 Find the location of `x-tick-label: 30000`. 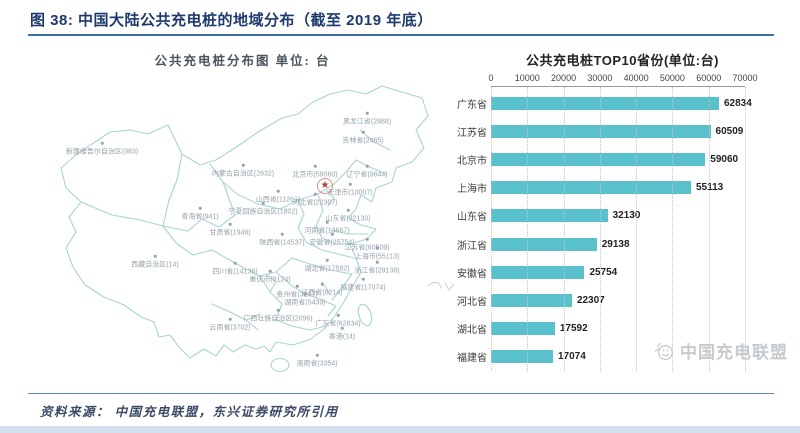

x-tick-label: 30000 is located at coordinates (600, 78).